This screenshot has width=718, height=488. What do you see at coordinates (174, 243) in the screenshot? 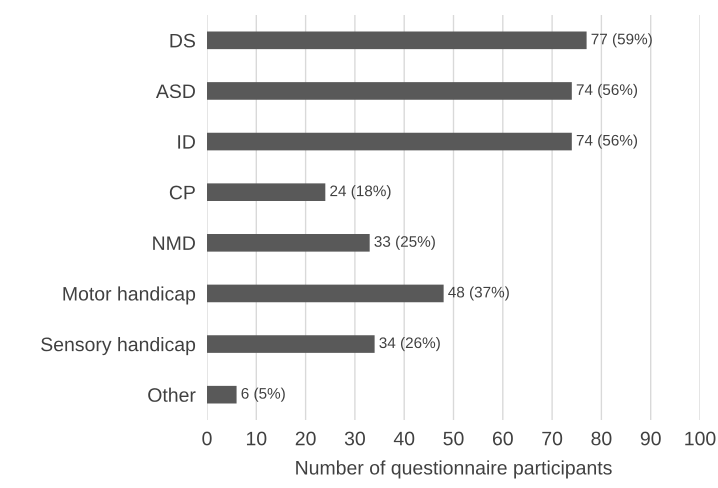
I see `y-tick-label: NMD` at bounding box center [174, 243].